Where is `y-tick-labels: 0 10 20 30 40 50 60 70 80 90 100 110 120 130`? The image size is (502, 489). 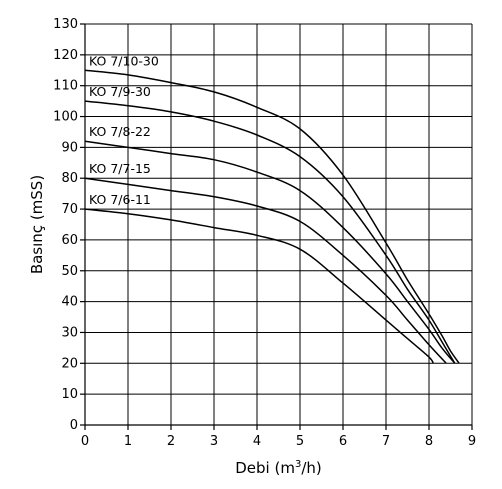
y-tick-labels: 0 10 20 30 40 50 60 70 80 90 100 110 120 130 is located at coordinates (65, 225).